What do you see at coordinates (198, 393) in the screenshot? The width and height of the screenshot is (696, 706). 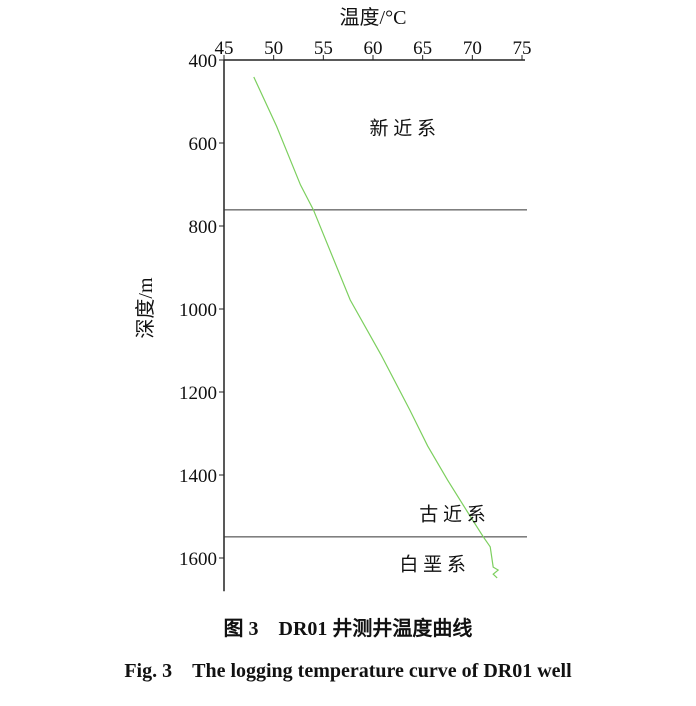 I see `y-tick-label: 1200` at bounding box center [198, 393].